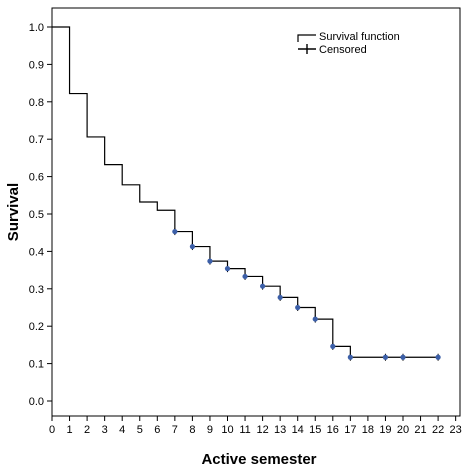 The width and height of the screenshot is (474, 470). Describe the element at coordinates (343, 50) in the screenshot. I see `legend-censored-label: Censored` at that location.